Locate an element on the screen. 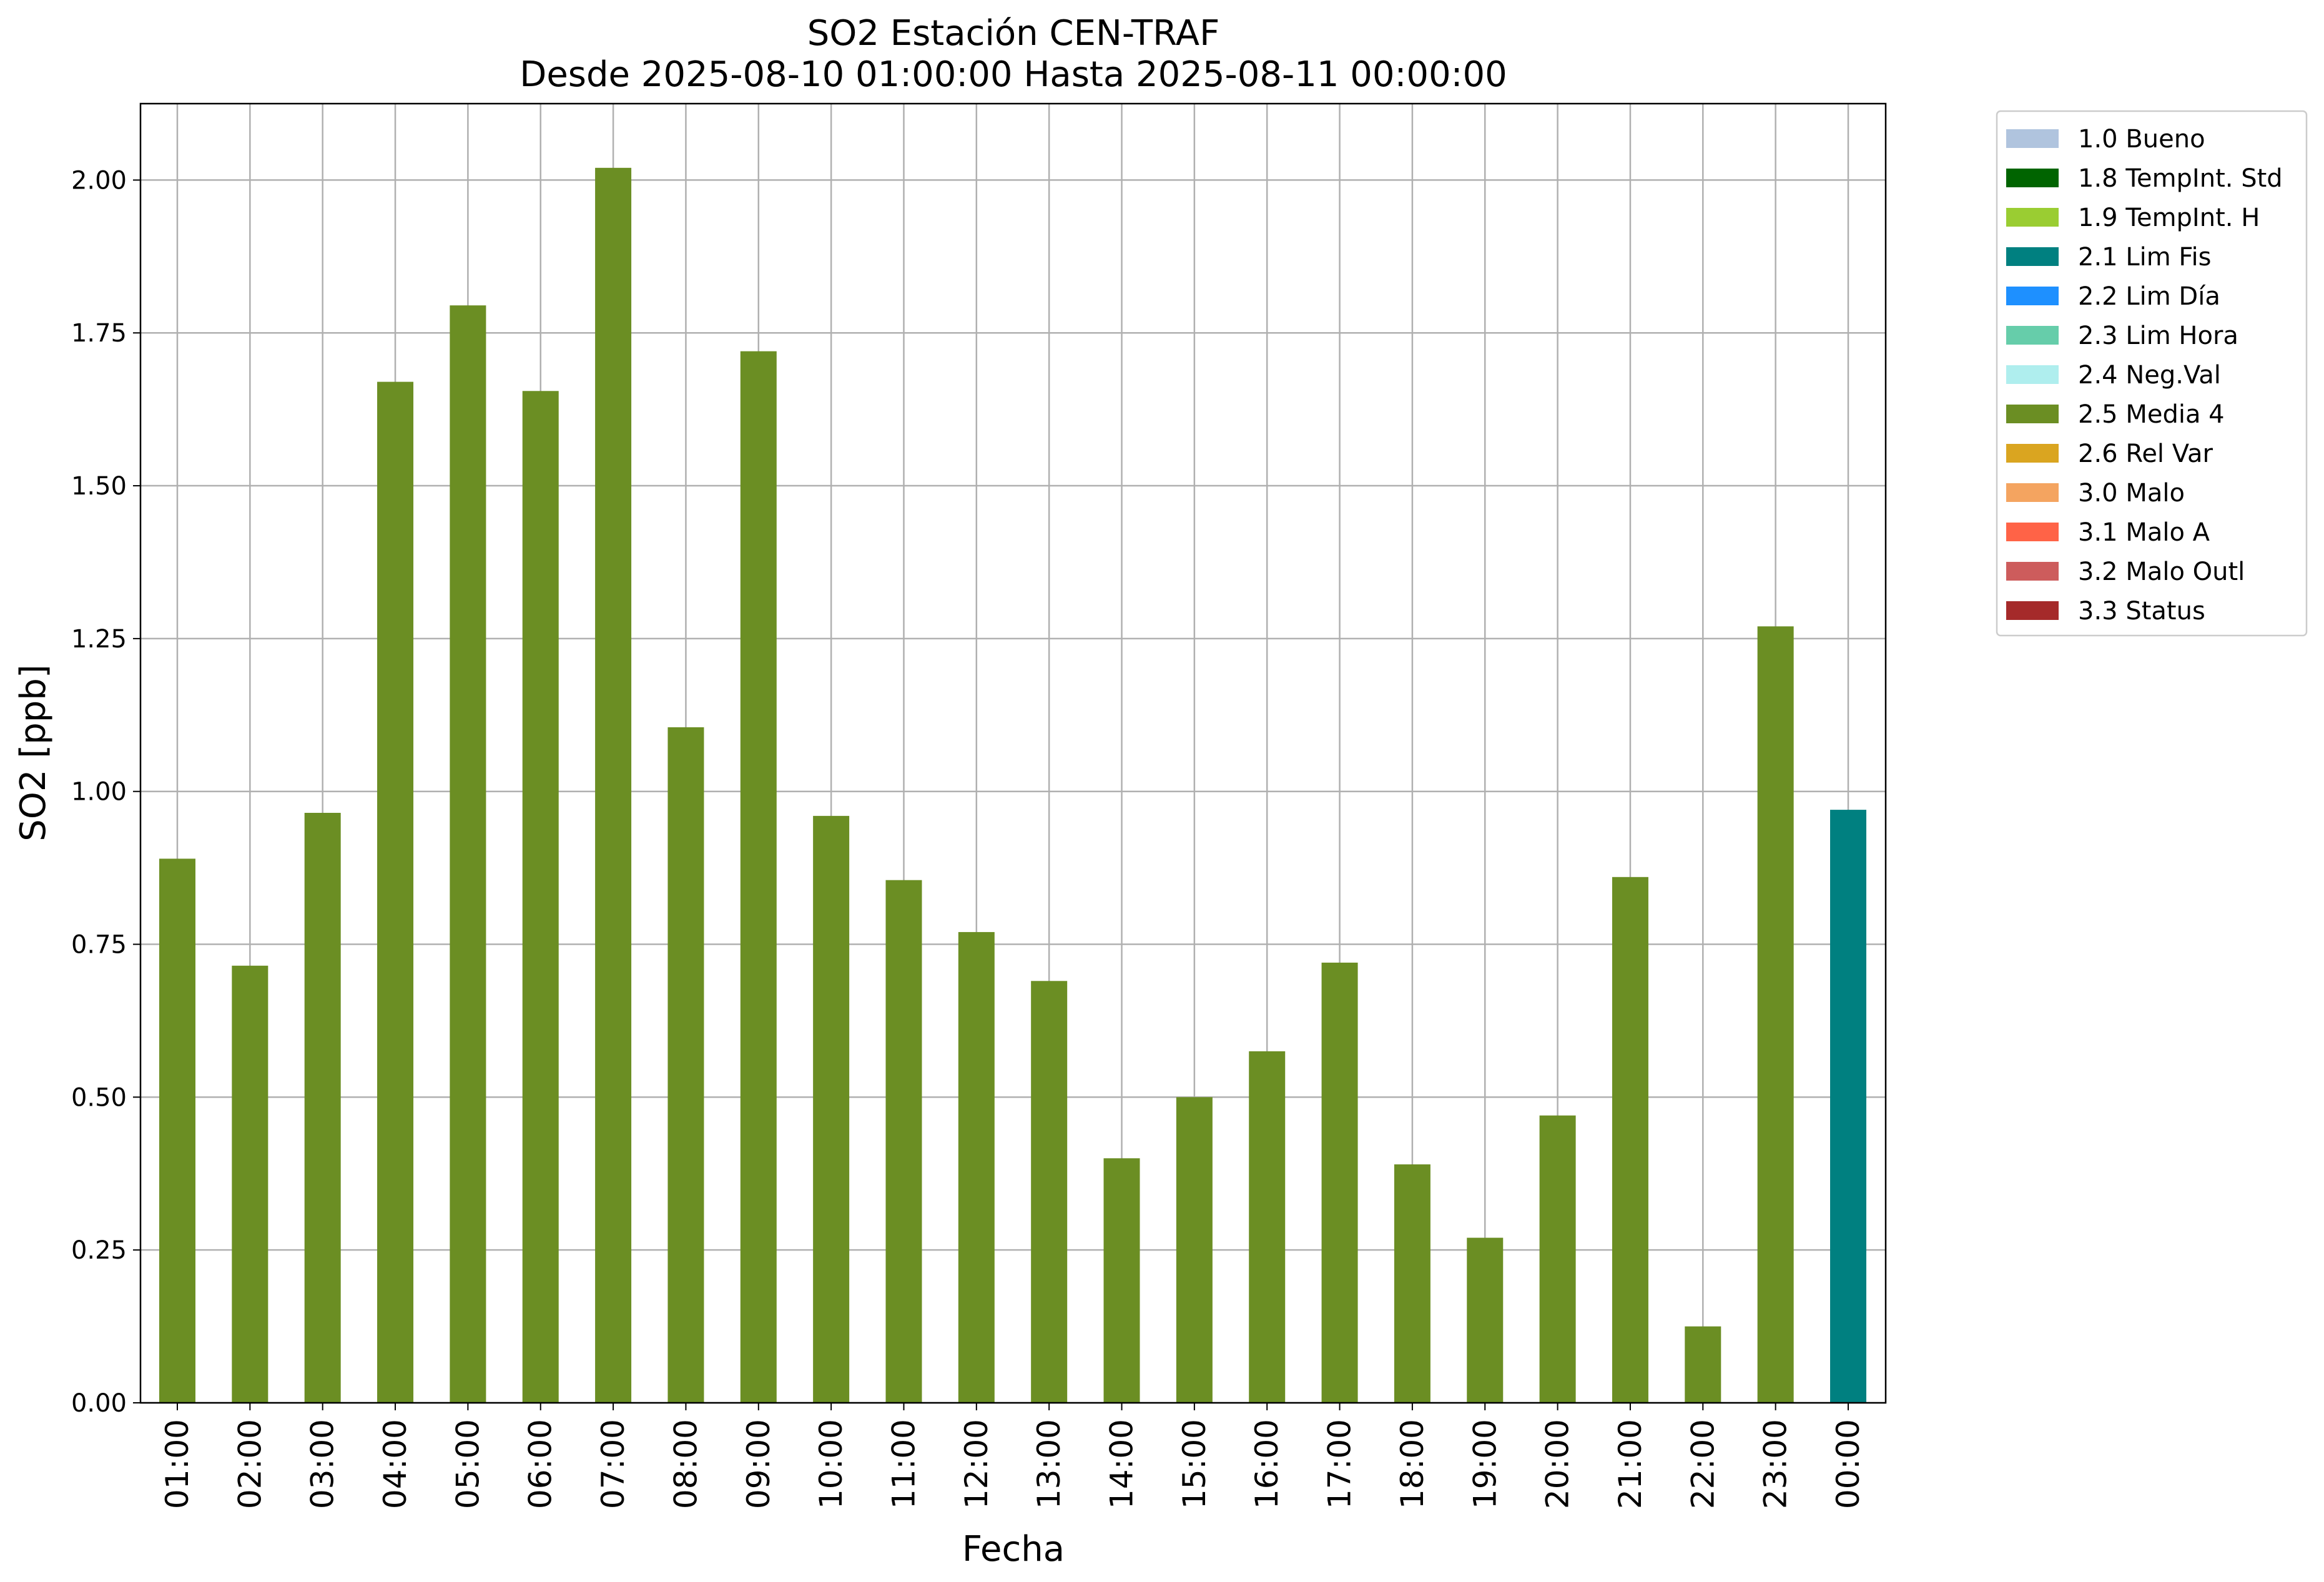  x-tick-label: 11:00 is located at coordinates (903, 1464).